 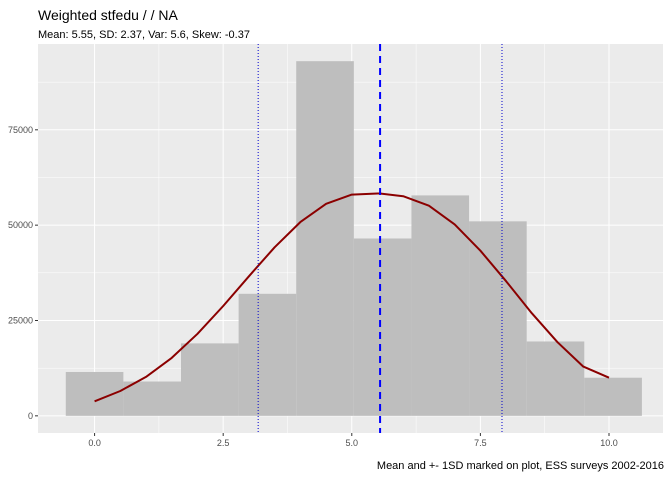 What do you see at coordinates (30, 416) in the screenshot?
I see `y-tick-label: 0` at bounding box center [30, 416].